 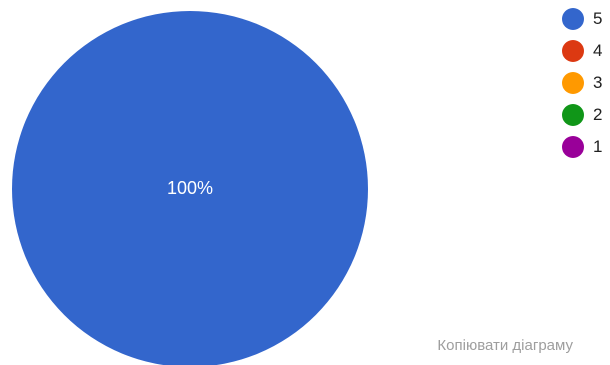 I want to click on legend-item-2: 2, so click(x=582, y=115).